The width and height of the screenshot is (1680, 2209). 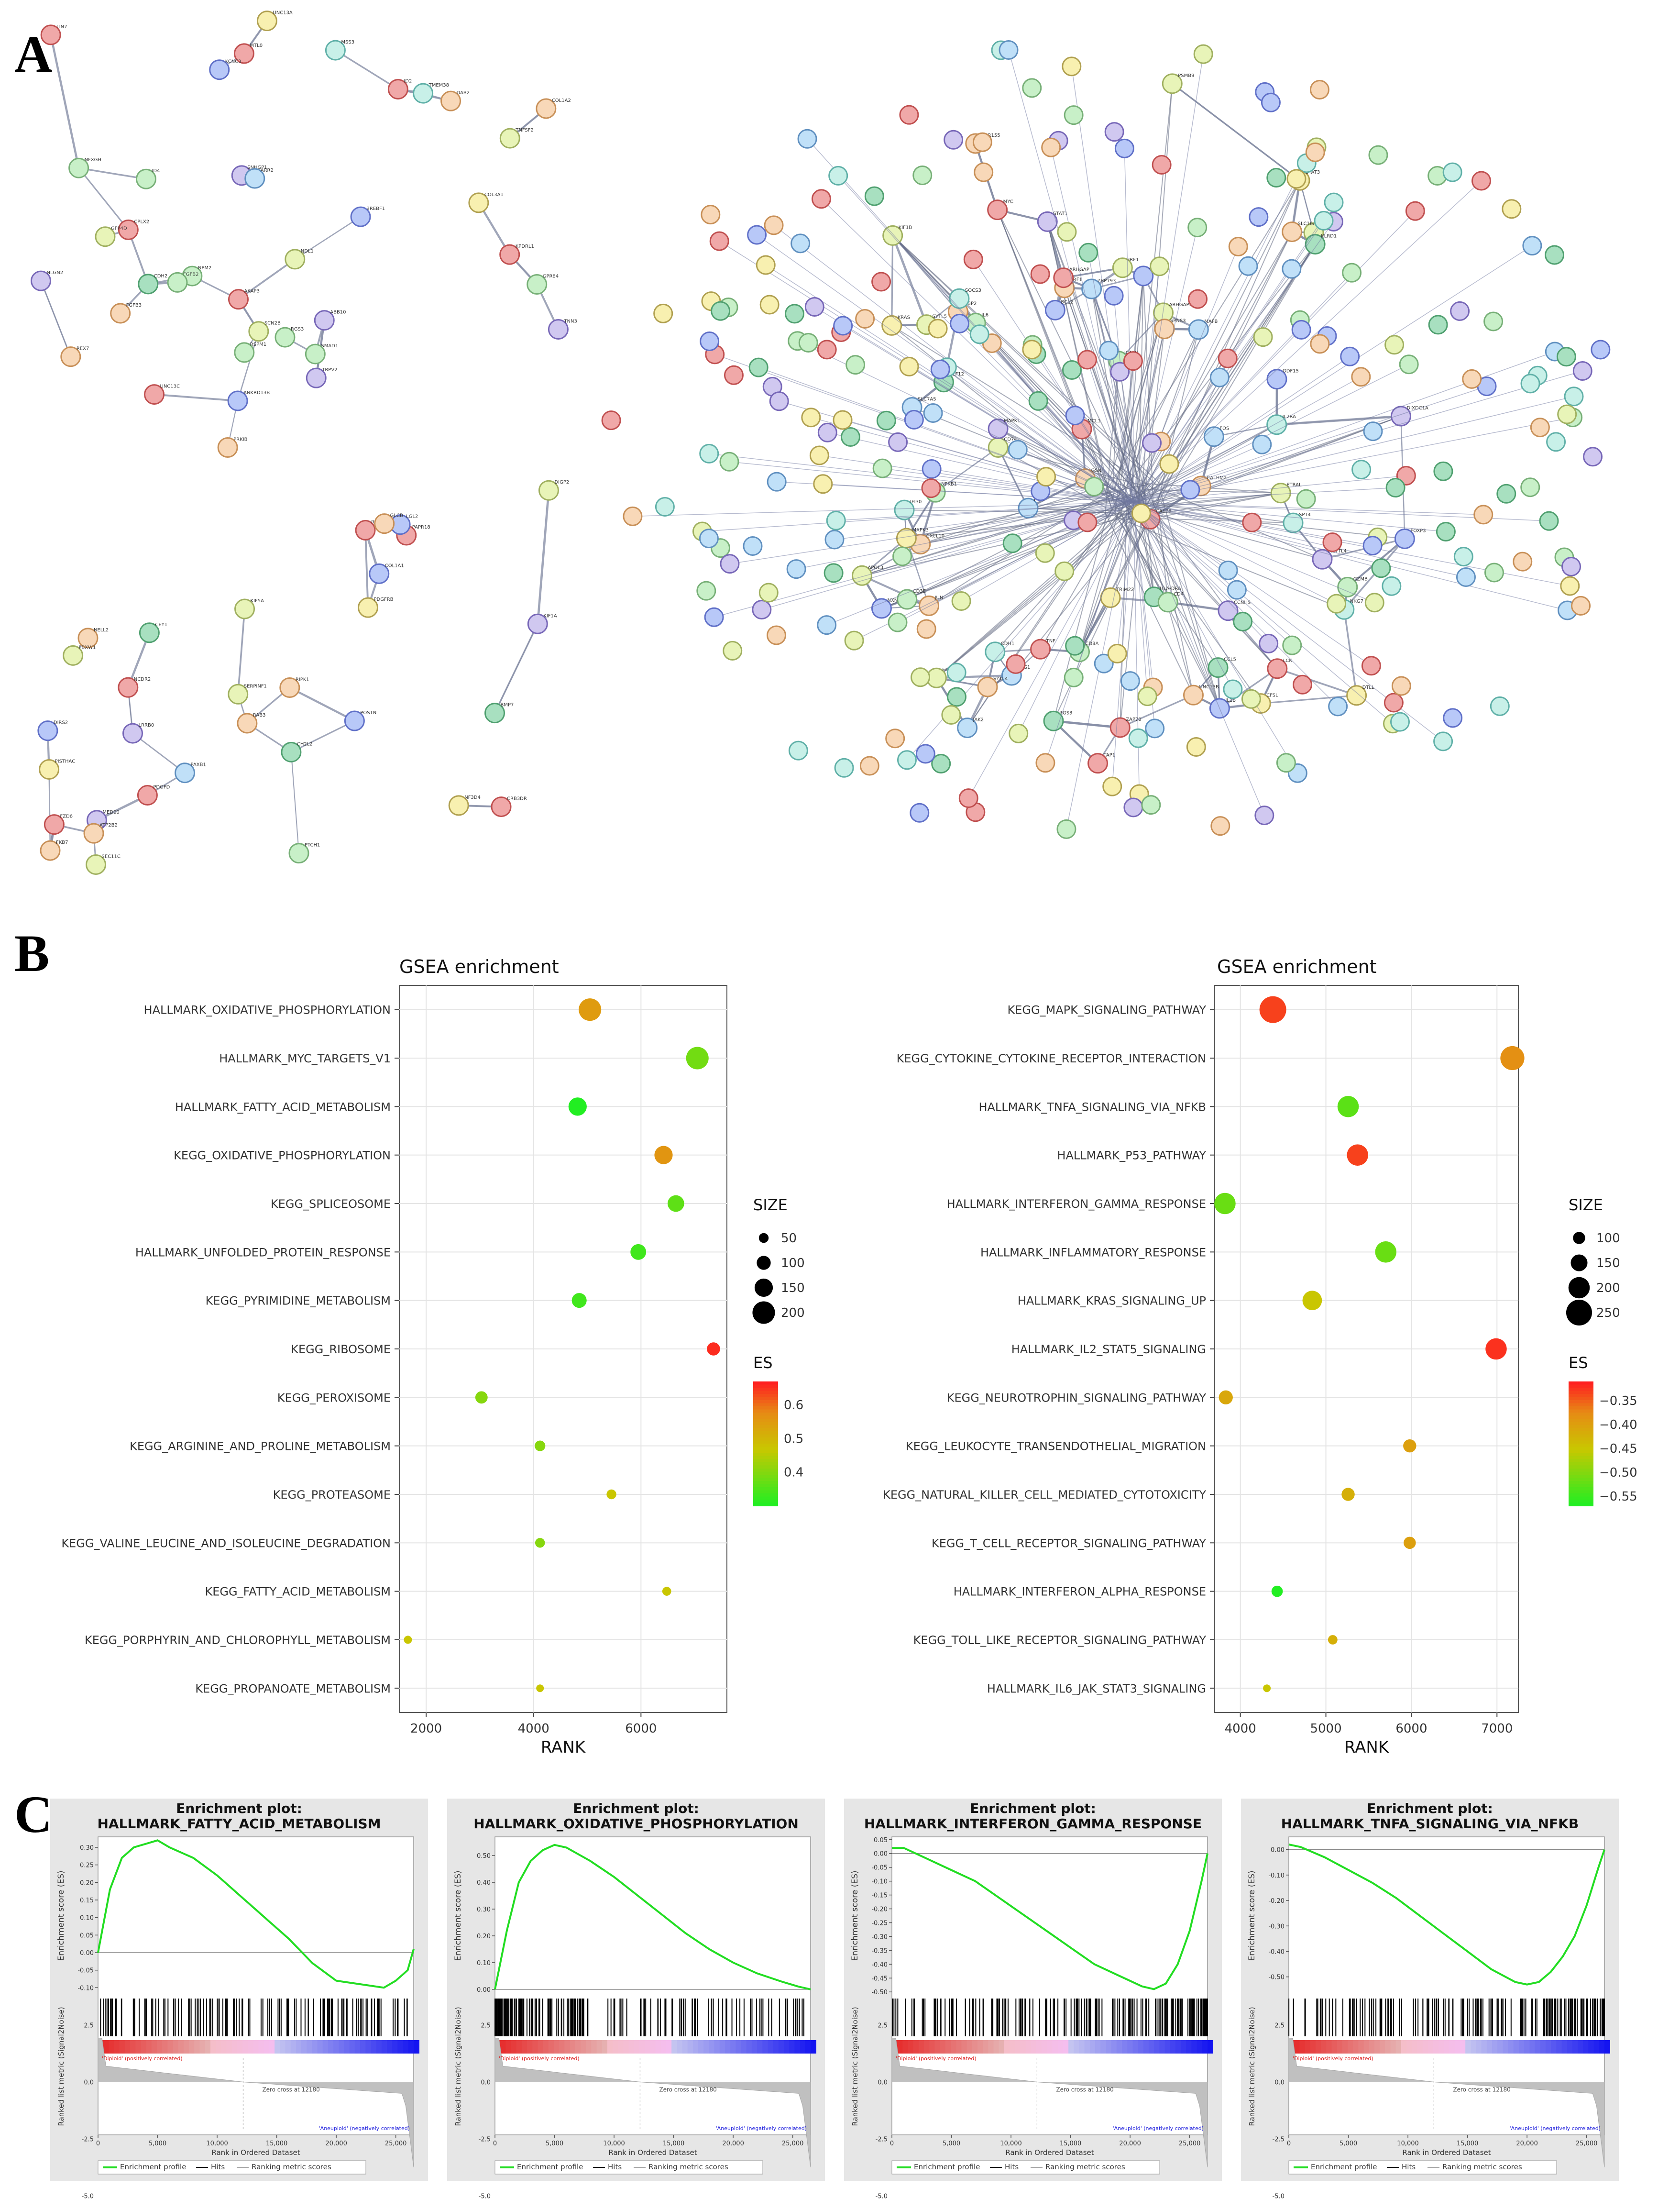 What do you see at coordinates (1333, 2058) in the screenshot?
I see `positive-label: 'Diploid' (positively correlated)` at bounding box center [1333, 2058].